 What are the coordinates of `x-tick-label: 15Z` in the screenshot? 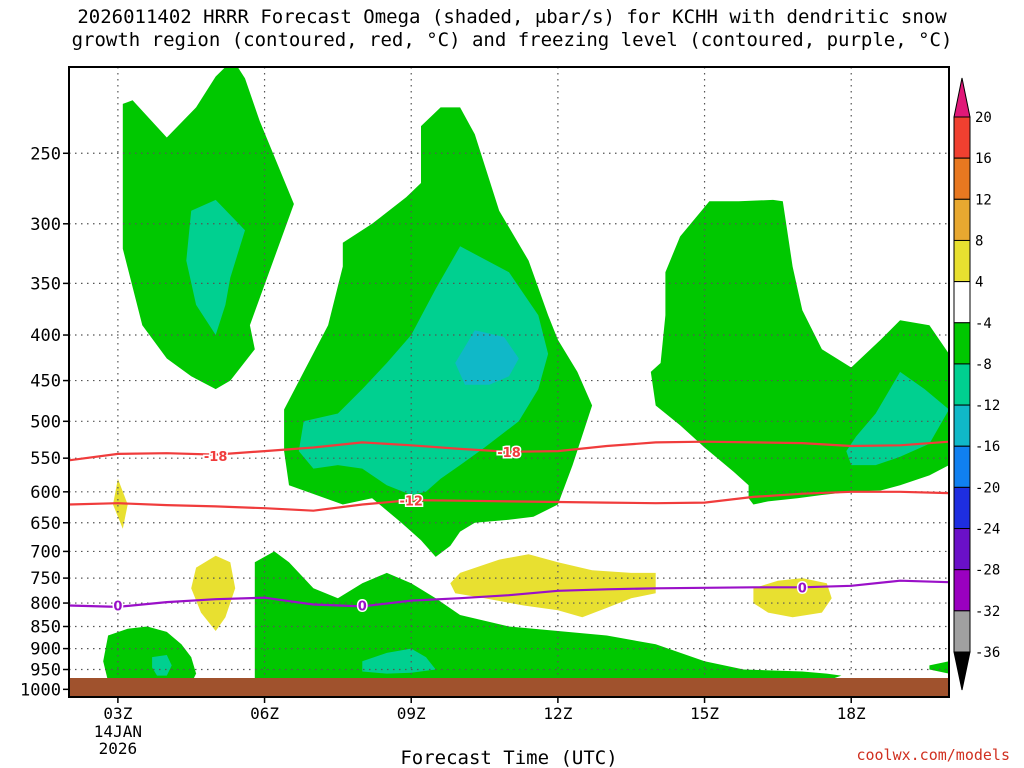 It's located at (704, 713).